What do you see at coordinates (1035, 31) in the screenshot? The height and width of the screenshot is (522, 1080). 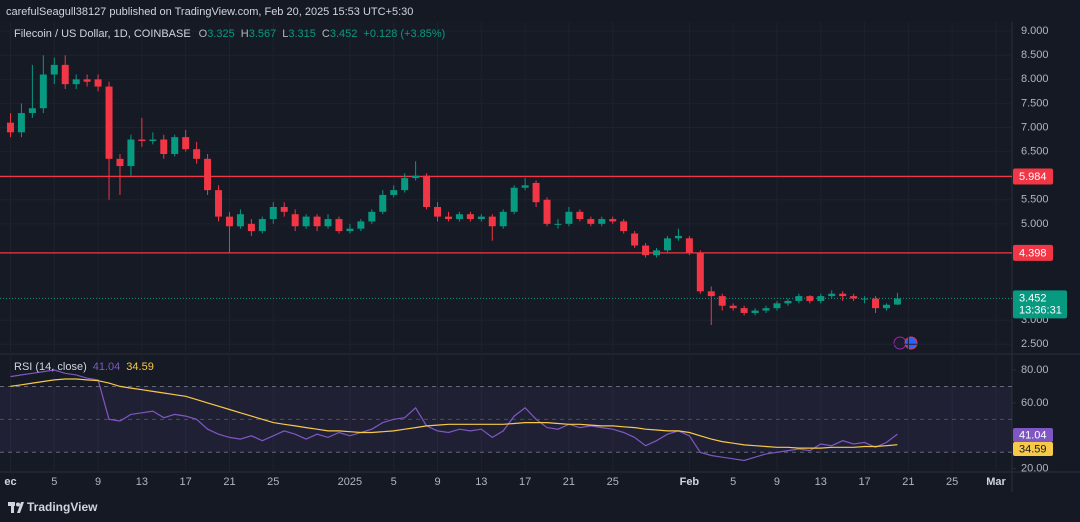 I see `y-tick-label: 9.000` at bounding box center [1035, 31].